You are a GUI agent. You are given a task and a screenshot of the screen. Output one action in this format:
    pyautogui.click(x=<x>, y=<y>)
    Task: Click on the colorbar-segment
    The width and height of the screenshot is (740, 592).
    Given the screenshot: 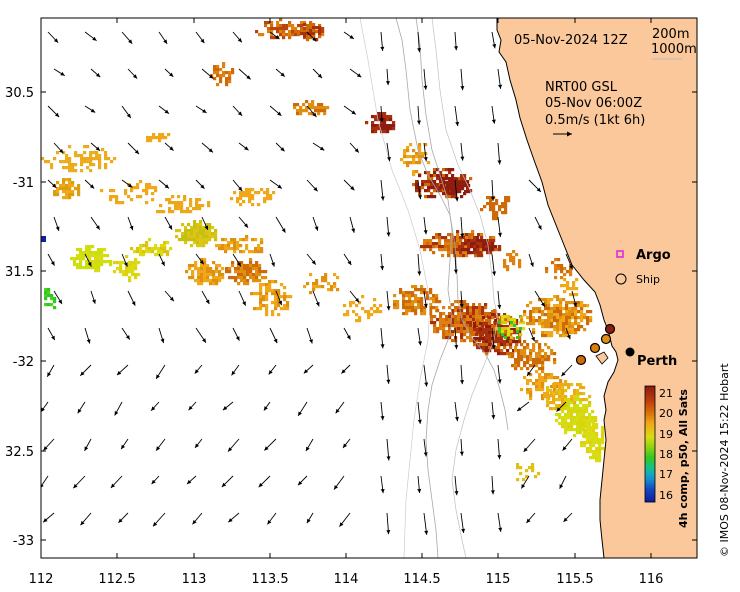 What is the action you would take?
    pyautogui.click(x=650, y=437)
    